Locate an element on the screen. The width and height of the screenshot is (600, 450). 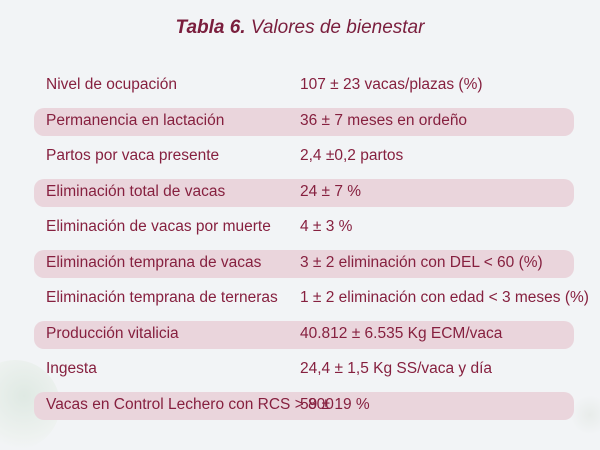
row-value: 24,4 ± 1,5 Kg SS/vaca y día is located at coordinates (396, 368).